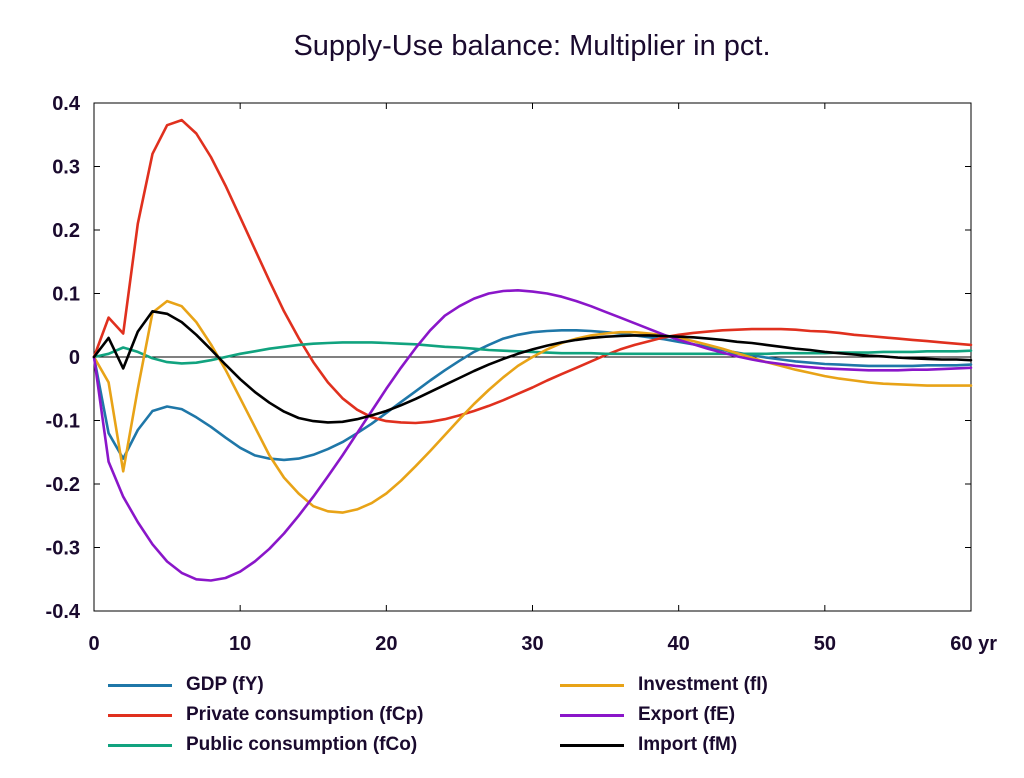 This screenshot has height=778, width=1024. I want to click on y-tick-label: -0.1, so click(63, 422).